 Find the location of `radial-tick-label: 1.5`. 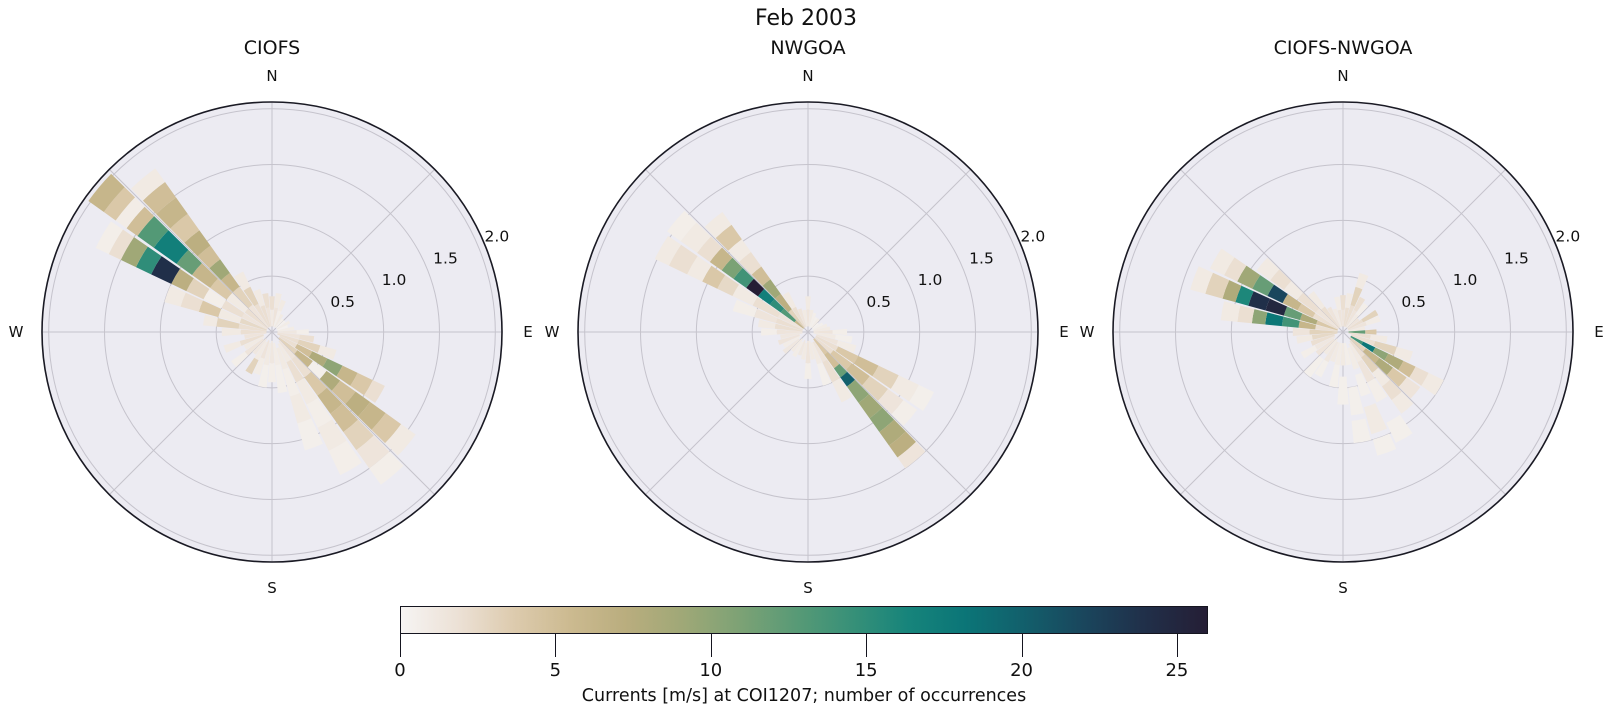

radial-tick-label: 1.5 is located at coordinates (981, 258).